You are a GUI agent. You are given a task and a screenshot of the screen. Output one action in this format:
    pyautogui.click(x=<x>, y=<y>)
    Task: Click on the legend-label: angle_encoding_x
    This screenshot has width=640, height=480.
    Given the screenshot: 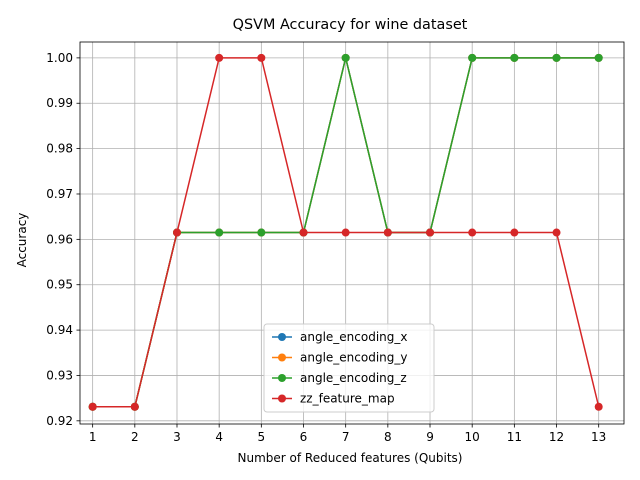 What is the action you would take?
    pyautogui.click(x=354, y=337)
    